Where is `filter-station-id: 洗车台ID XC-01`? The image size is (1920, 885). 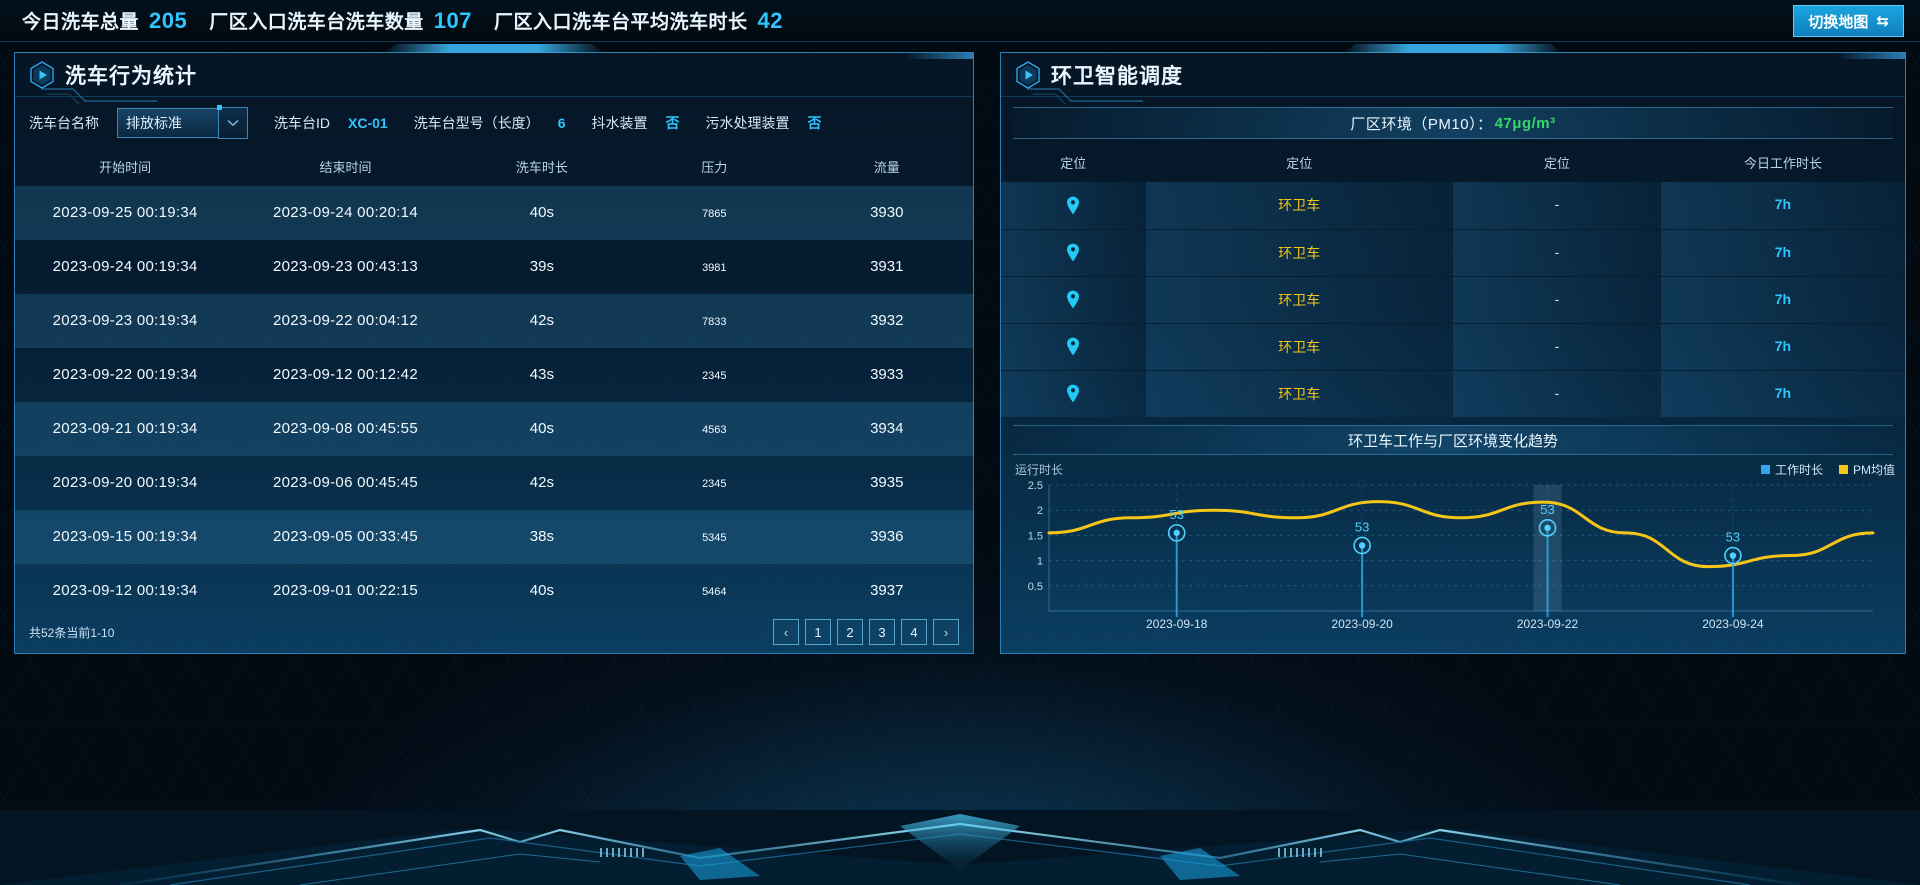 filter-station-id: 洗车台ID XC-01 is located at coordinates (331, 123).